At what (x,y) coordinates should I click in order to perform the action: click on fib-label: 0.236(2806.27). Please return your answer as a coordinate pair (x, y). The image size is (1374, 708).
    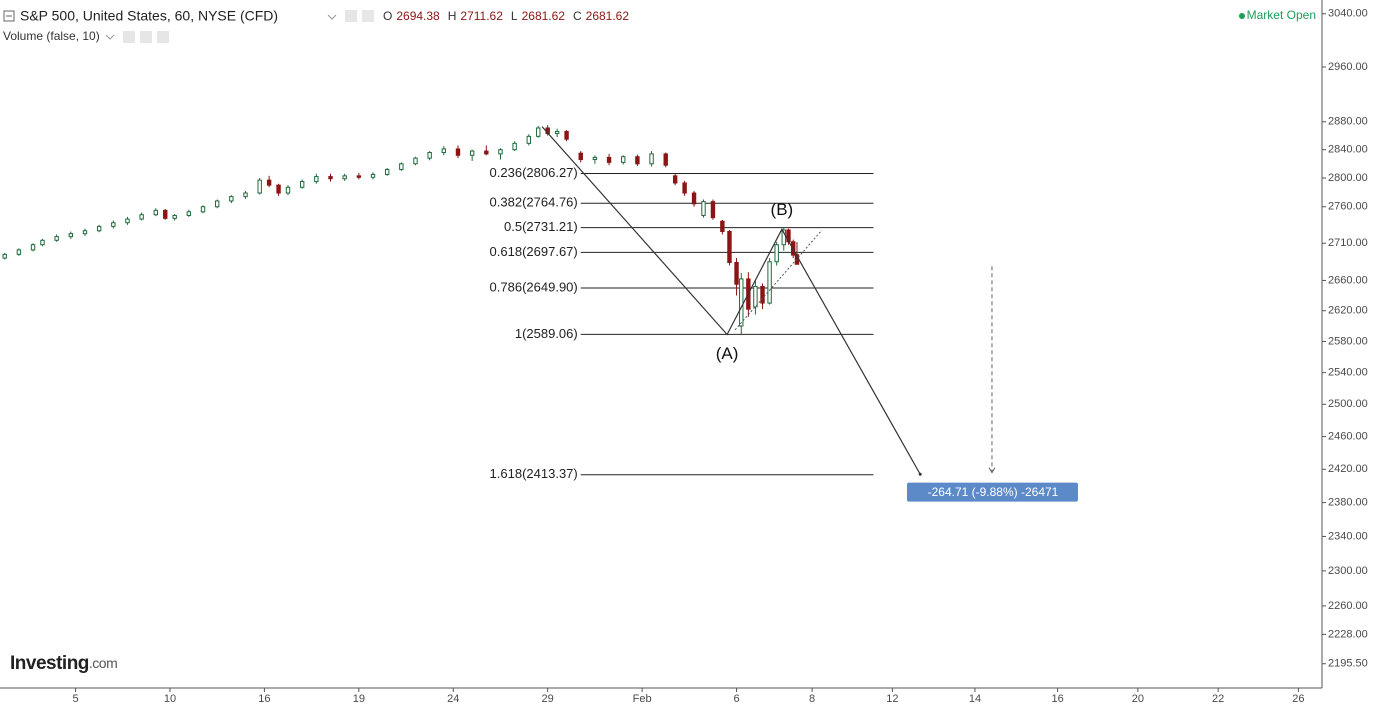
    Looking at the image, I should click on (534, 172).